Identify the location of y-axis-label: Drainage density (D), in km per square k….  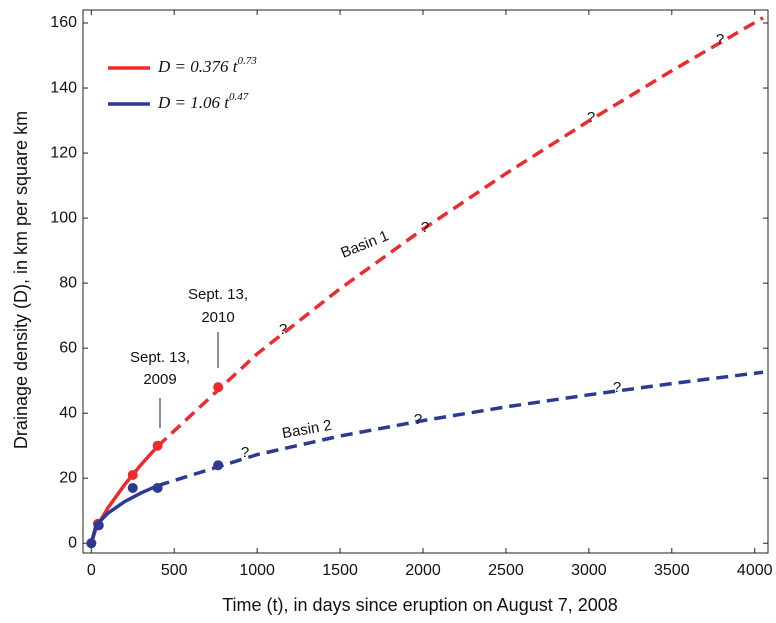
(21, 280).